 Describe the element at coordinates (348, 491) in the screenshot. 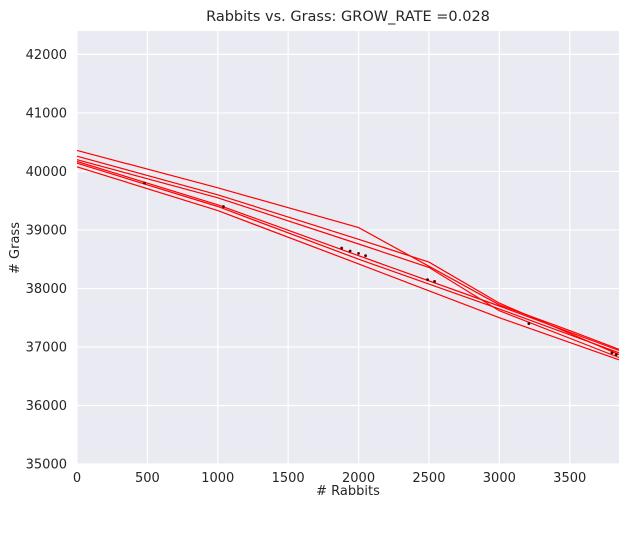

I see `x-axis-label: # Rabbits` at that location.